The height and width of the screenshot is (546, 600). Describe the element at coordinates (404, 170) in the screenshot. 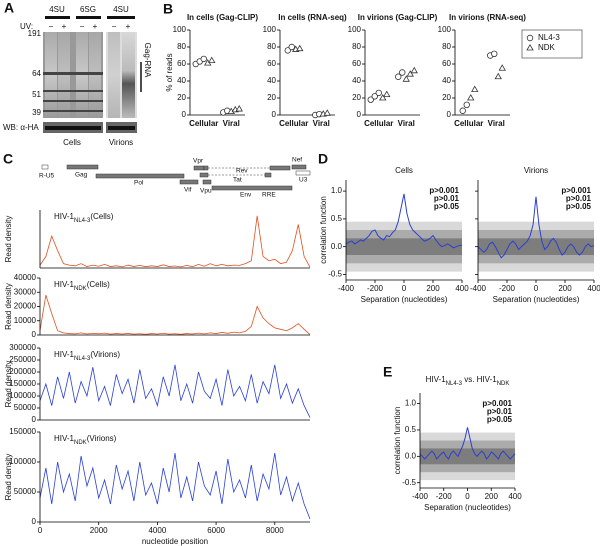

I see `chart-title: Cells` at that location.